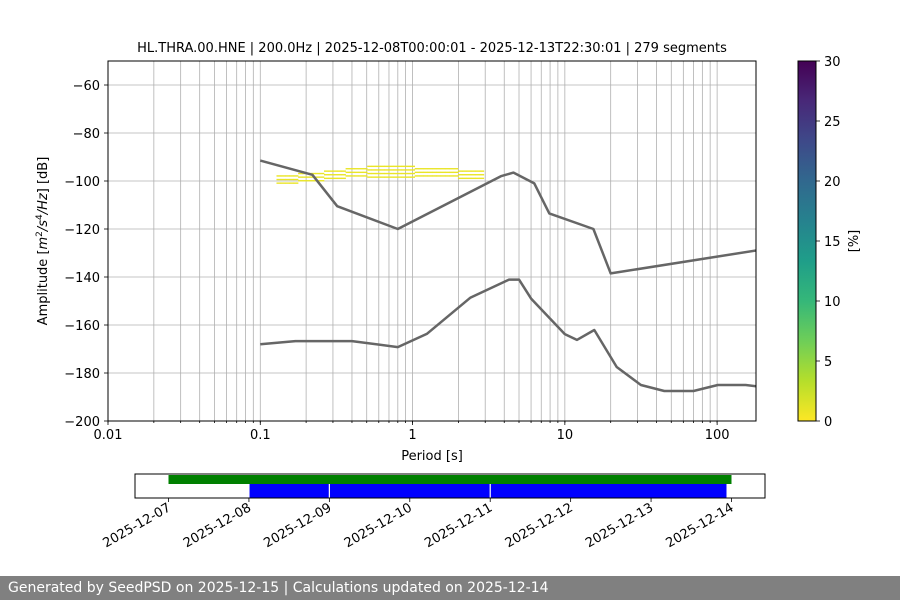 The image size is (900, 600). What do you see at coordinates (260, 435) in the screenshot?
I see `x-tick-label: 0.1` at bounding box center [260, 435].